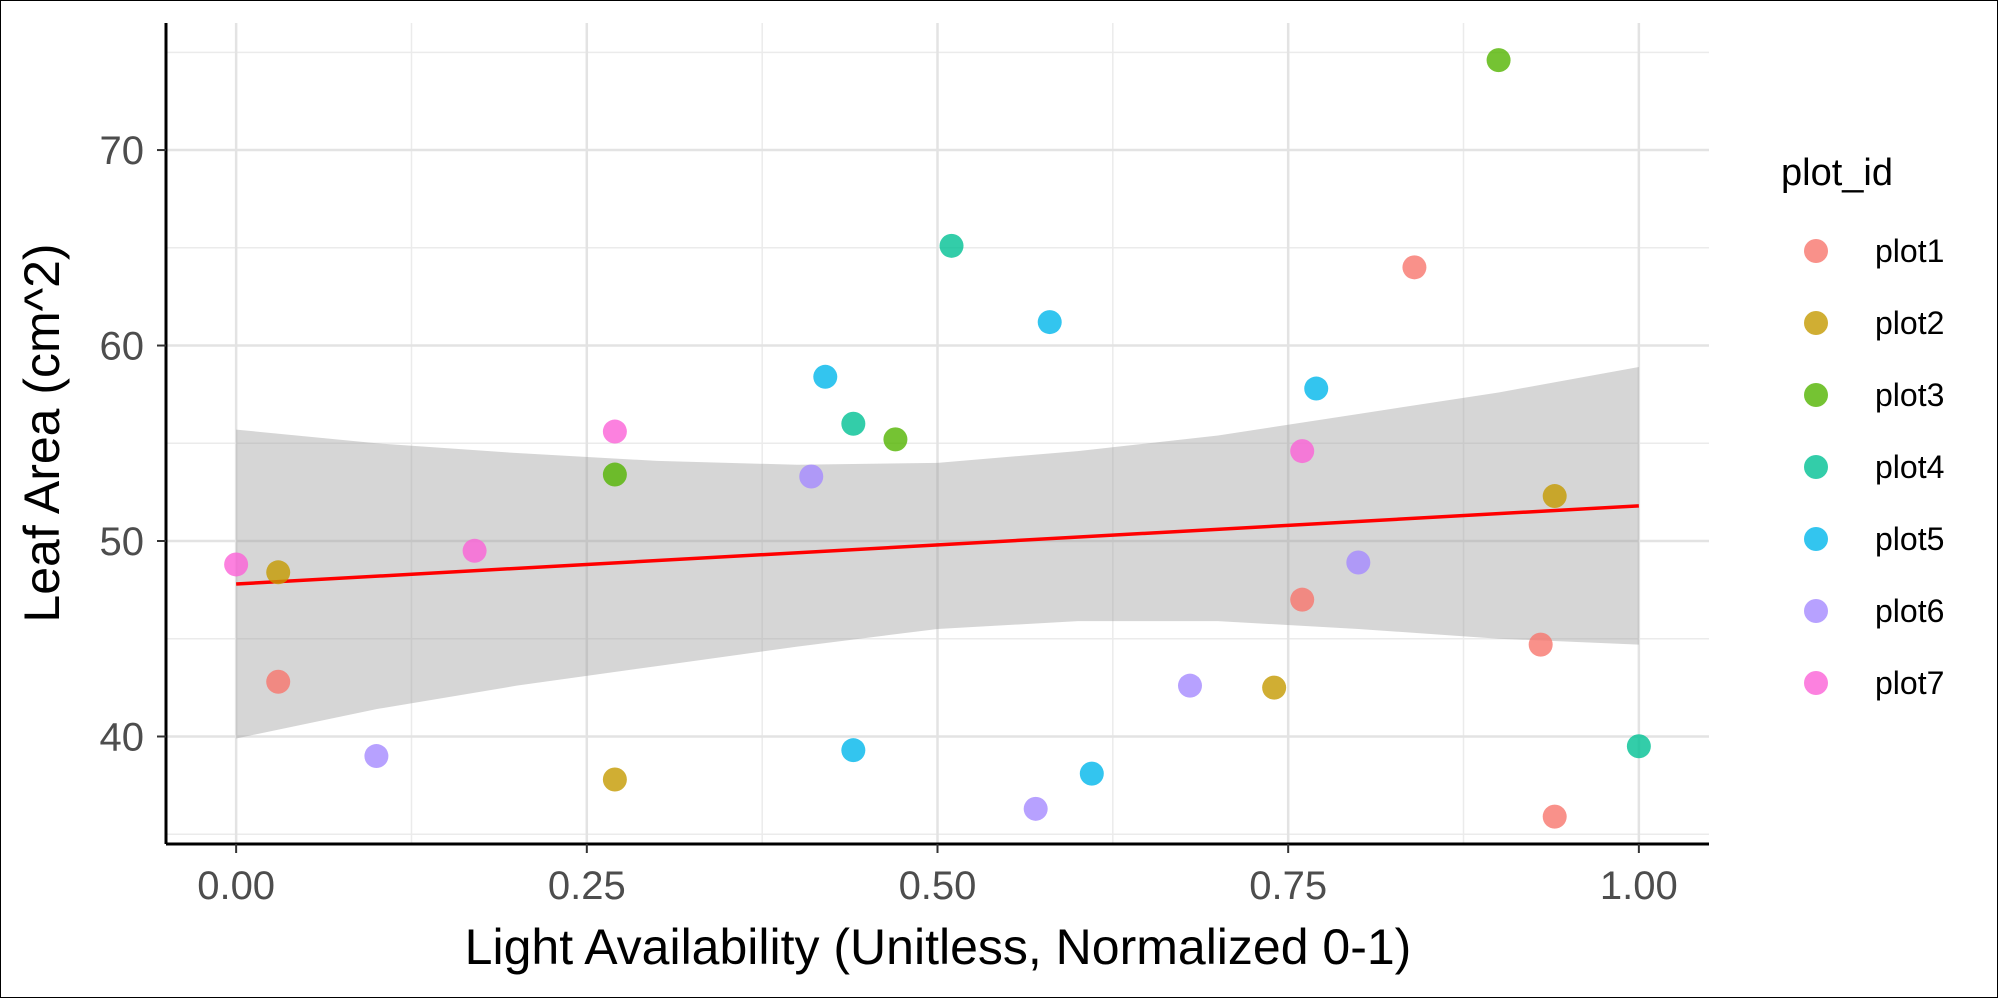  Describe the element at coordinates (1816, 323) in the screenshot. I see `legend-key-plot2` at that location.